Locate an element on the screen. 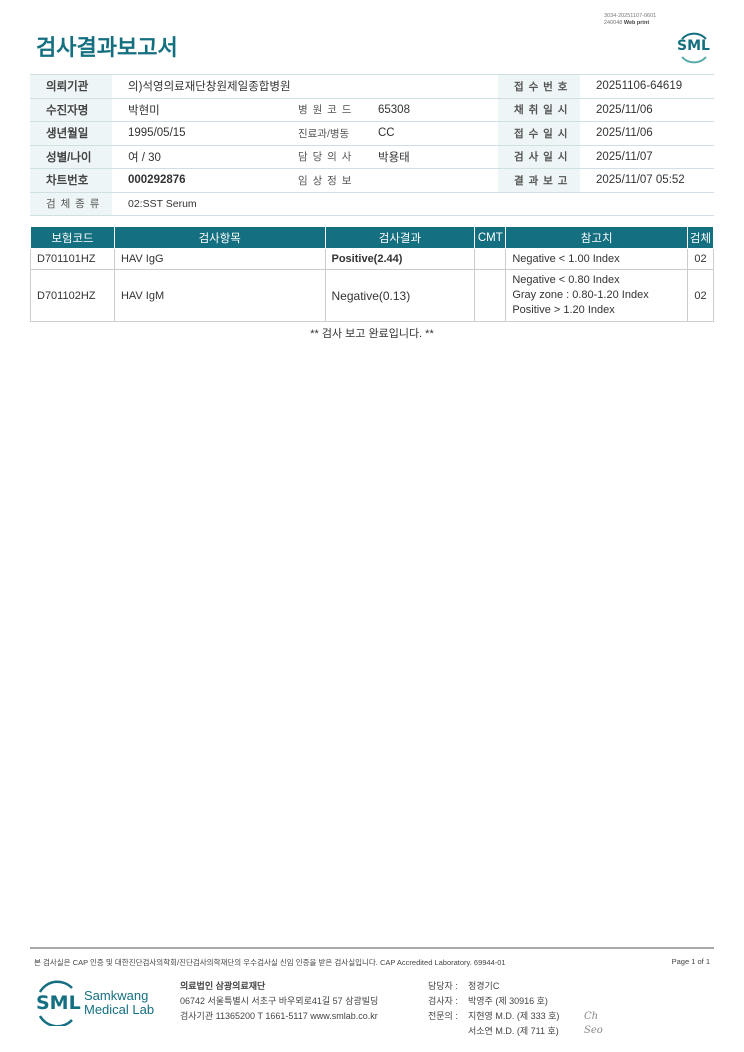 This screenshot has height=1052, width=744. info-value is located at coordinates (430, 180).